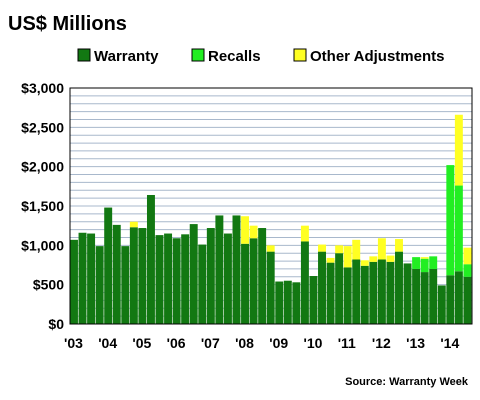 The height and width of the screenshot is (400, 480). What do you see at coordinates (347, 343) in the screenshot?
I see `x-tick-label: '11` at bounding box center [347, 343].